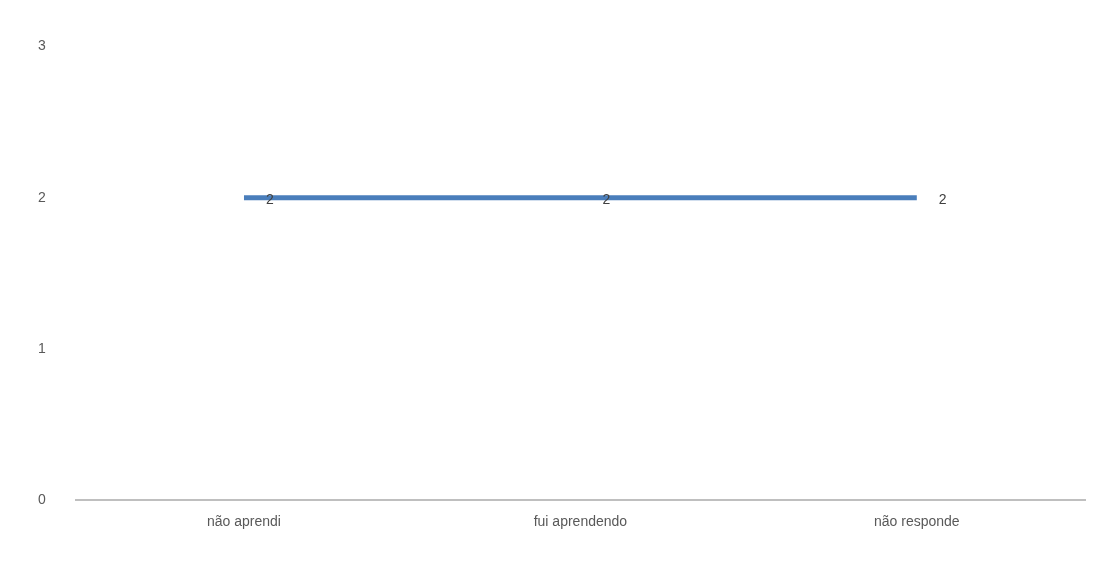 The width and height of the screenshot is (1103, 563). What do you see at coordinates (244, 521) in the screenshot?
I see `x-tick-label: não aprendi` at bounding box center [244, 521].